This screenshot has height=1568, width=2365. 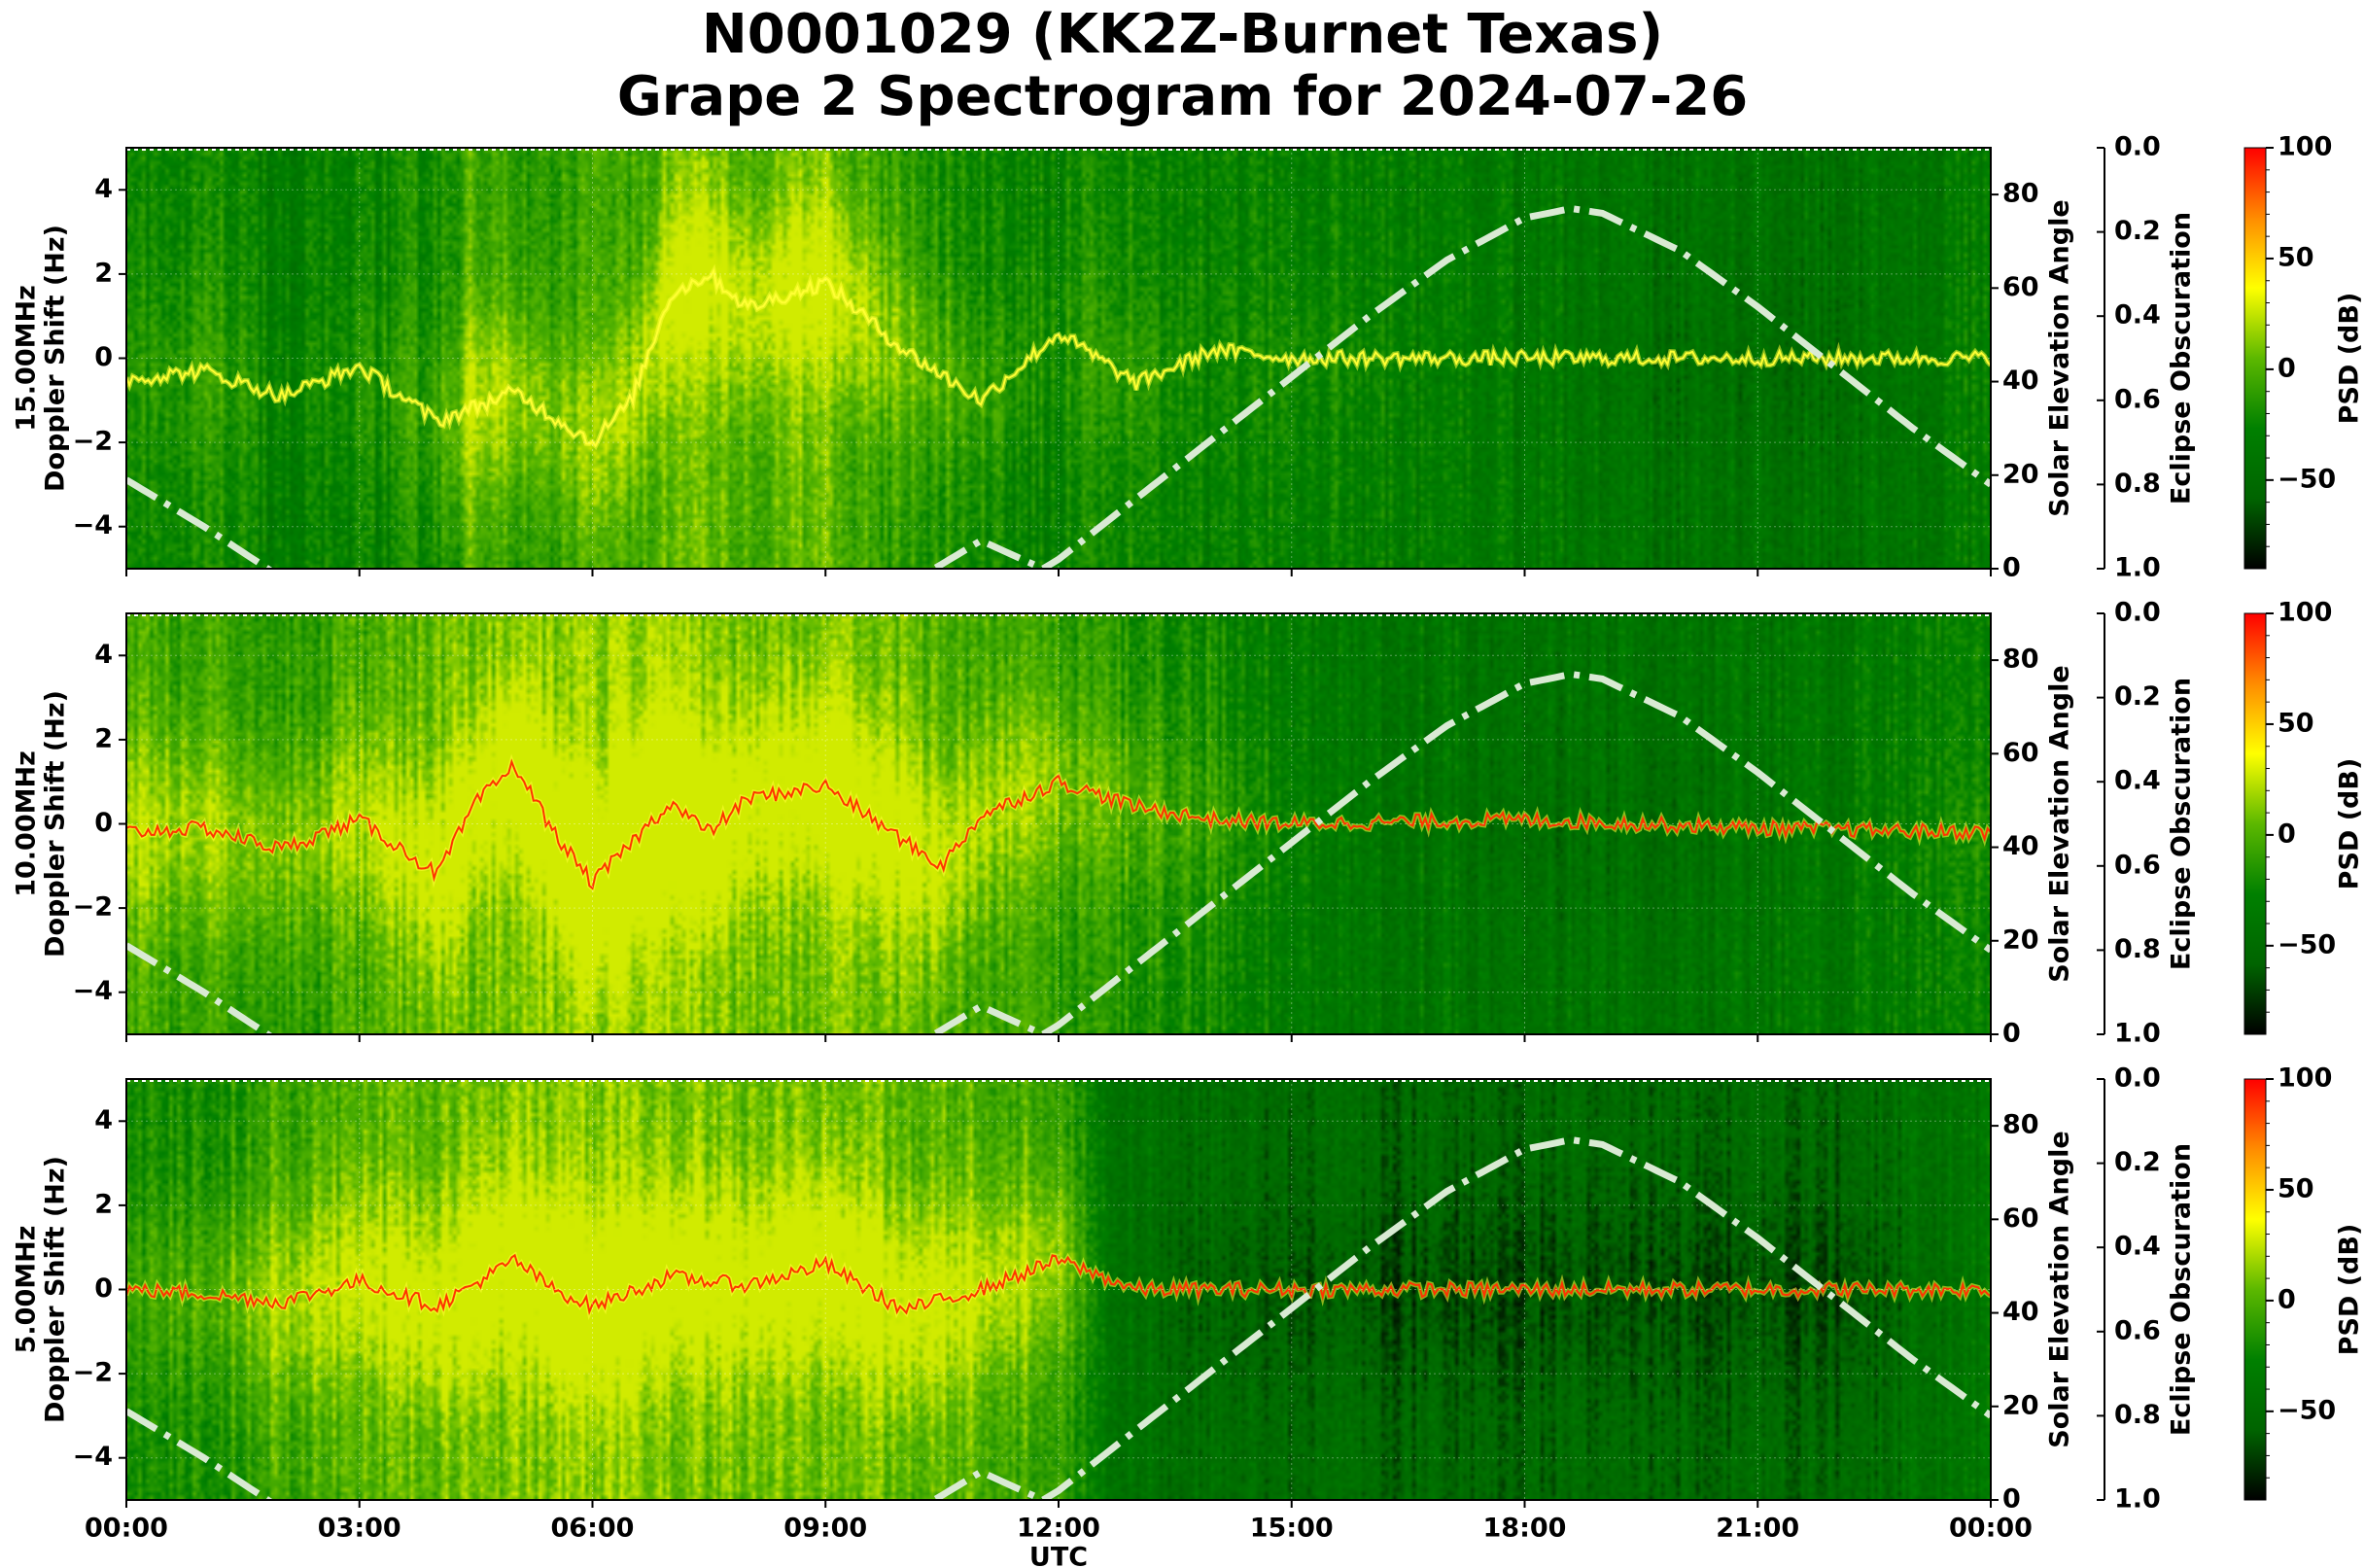 I want to click on x-tick-label: 03:00, so click(x=359, y=1529).